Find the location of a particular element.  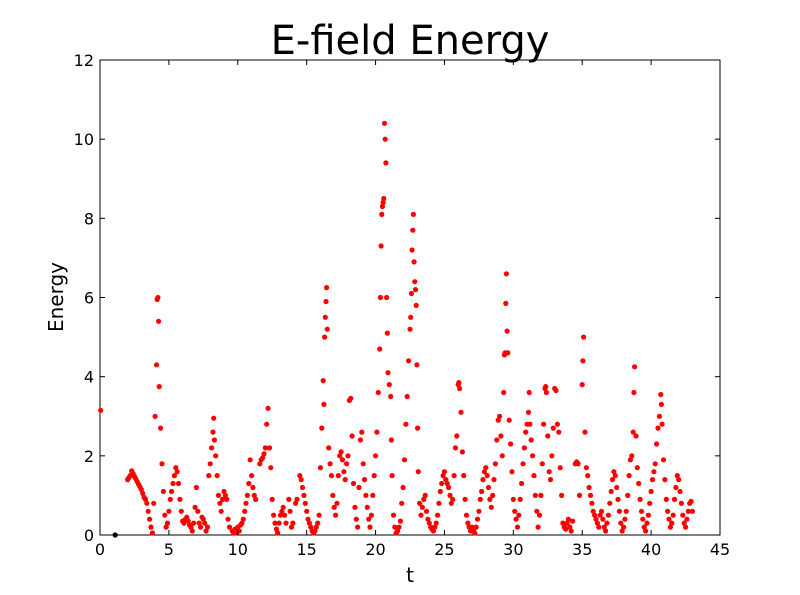

x-tick-label: 10 is located at coordinates (238, 549).